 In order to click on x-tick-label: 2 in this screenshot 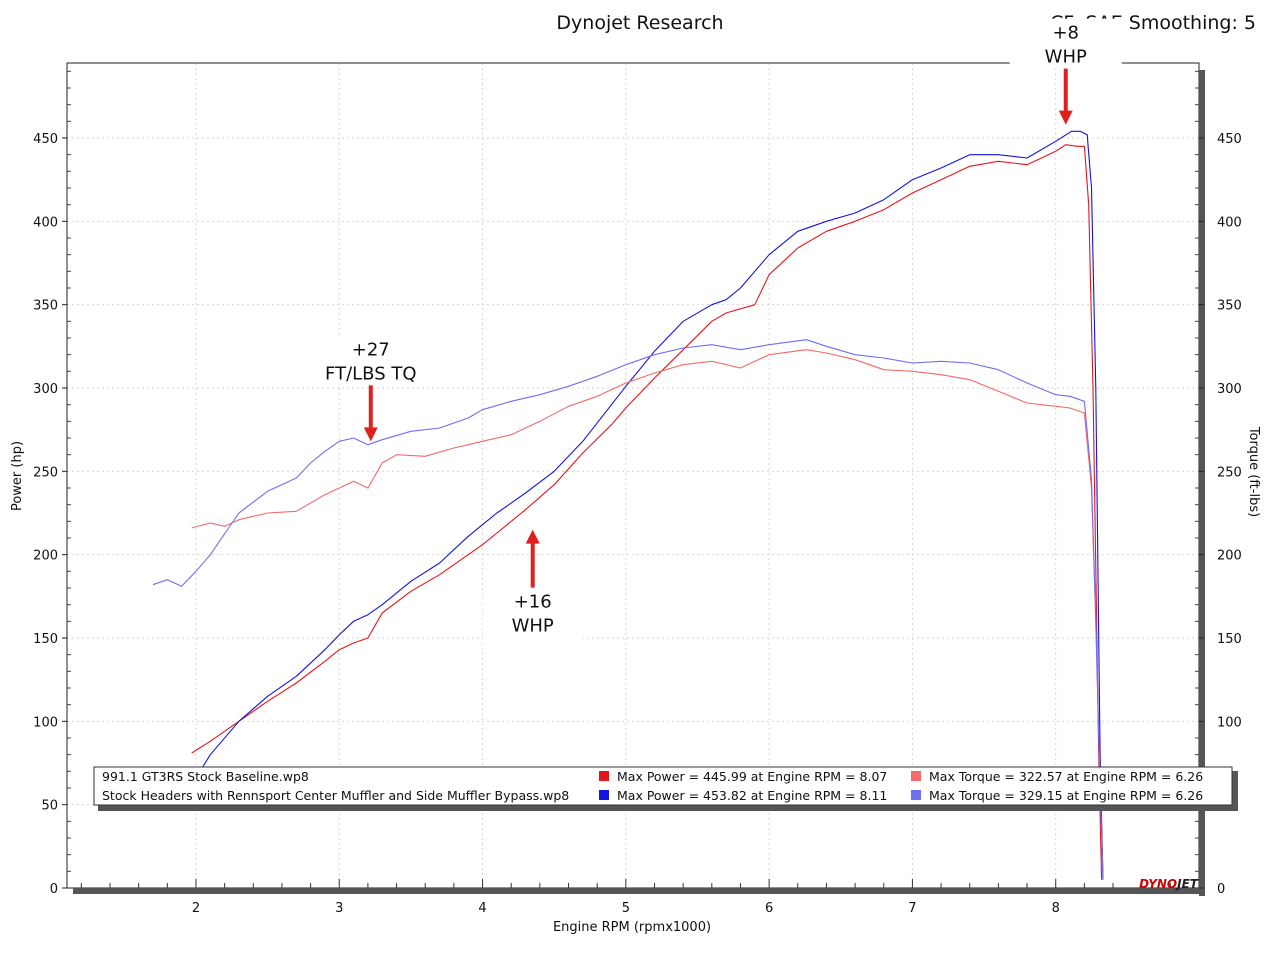, I will do `click(196, 908)`.